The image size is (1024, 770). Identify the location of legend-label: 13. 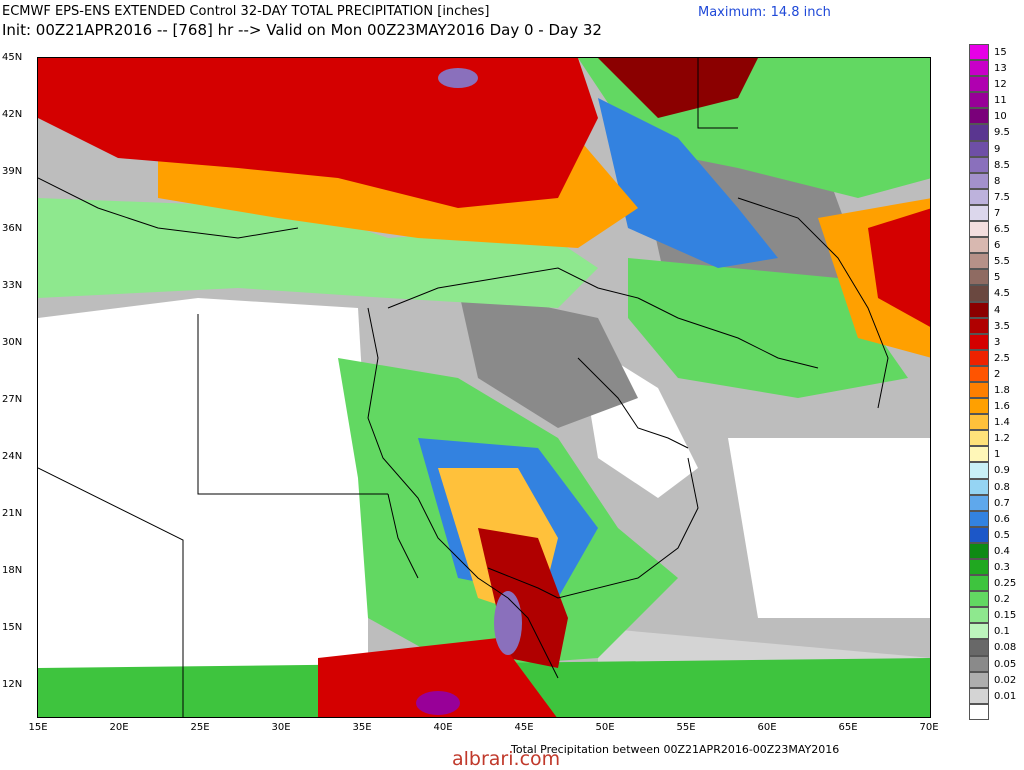
(1000, 69).